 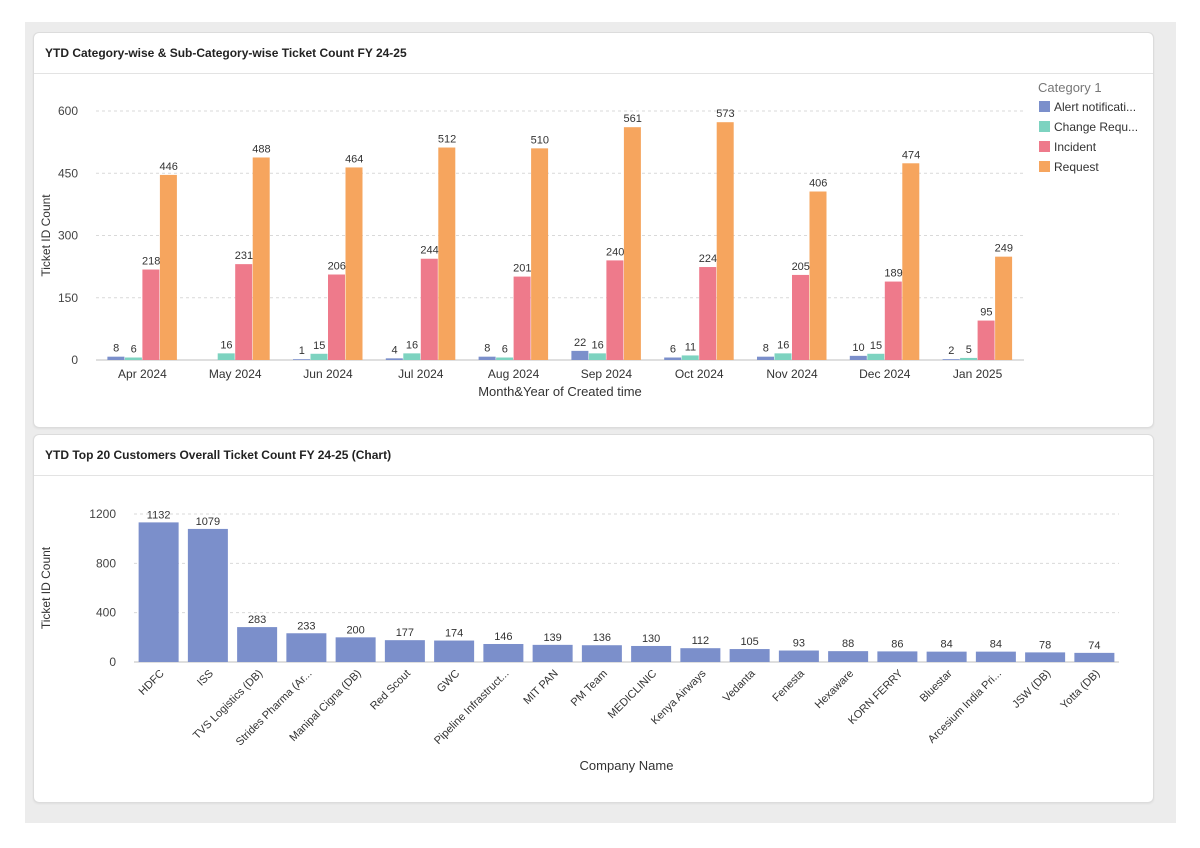 What do you see at coordinates (68, 173) in the screenshot?
I see `y-tick-label: 450` at bounding box center [68, 173].